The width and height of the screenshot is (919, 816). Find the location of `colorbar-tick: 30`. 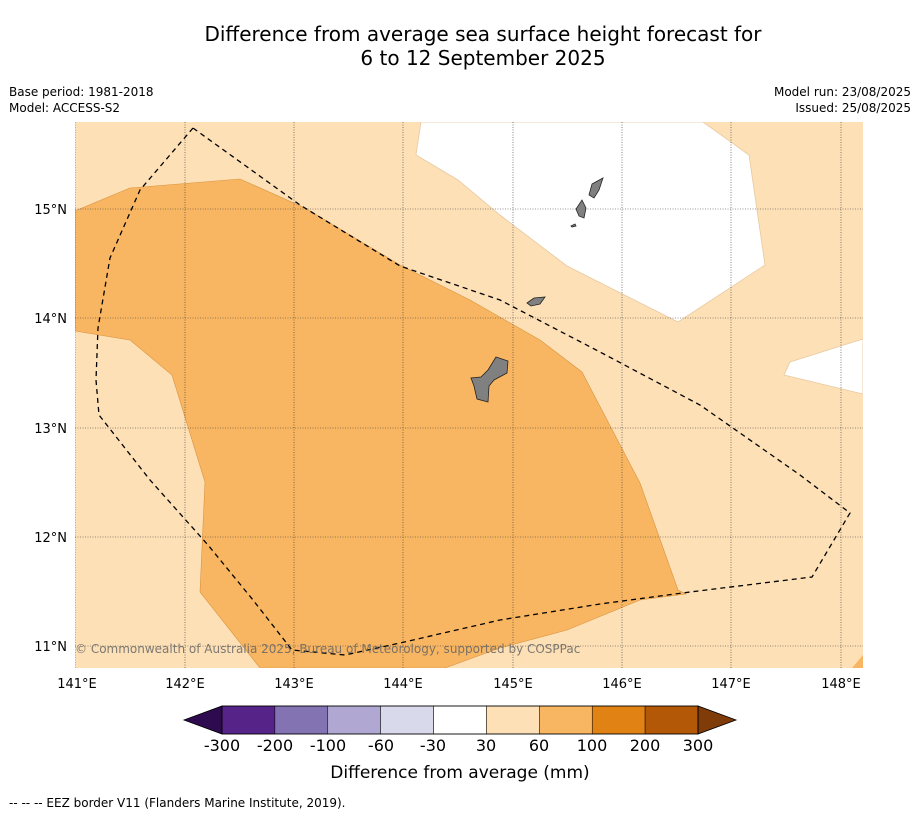

colorbar-tick: 30 is located at coordinates (486, 745).